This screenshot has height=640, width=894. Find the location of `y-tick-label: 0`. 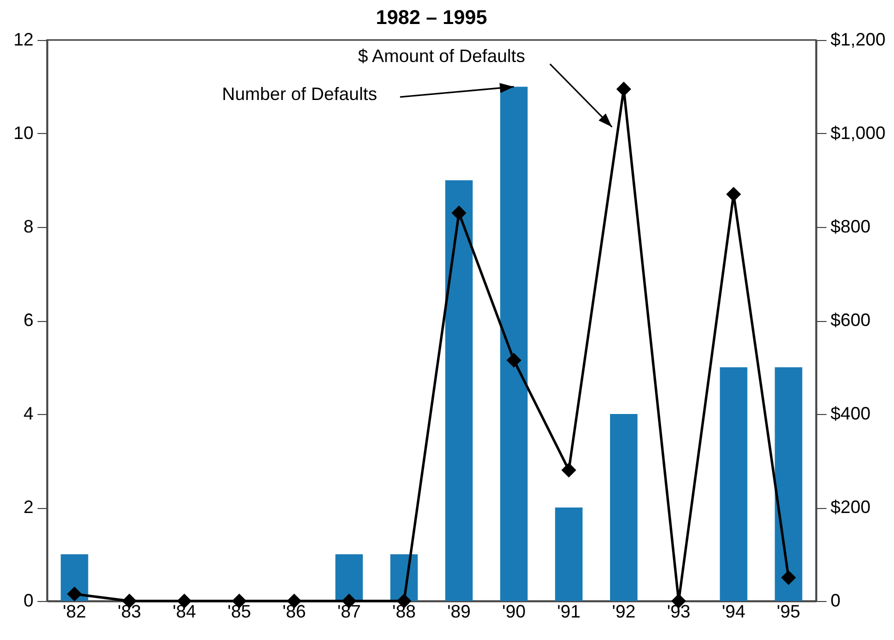

y-tick-label: 0 is located at coordinates (28, 600).